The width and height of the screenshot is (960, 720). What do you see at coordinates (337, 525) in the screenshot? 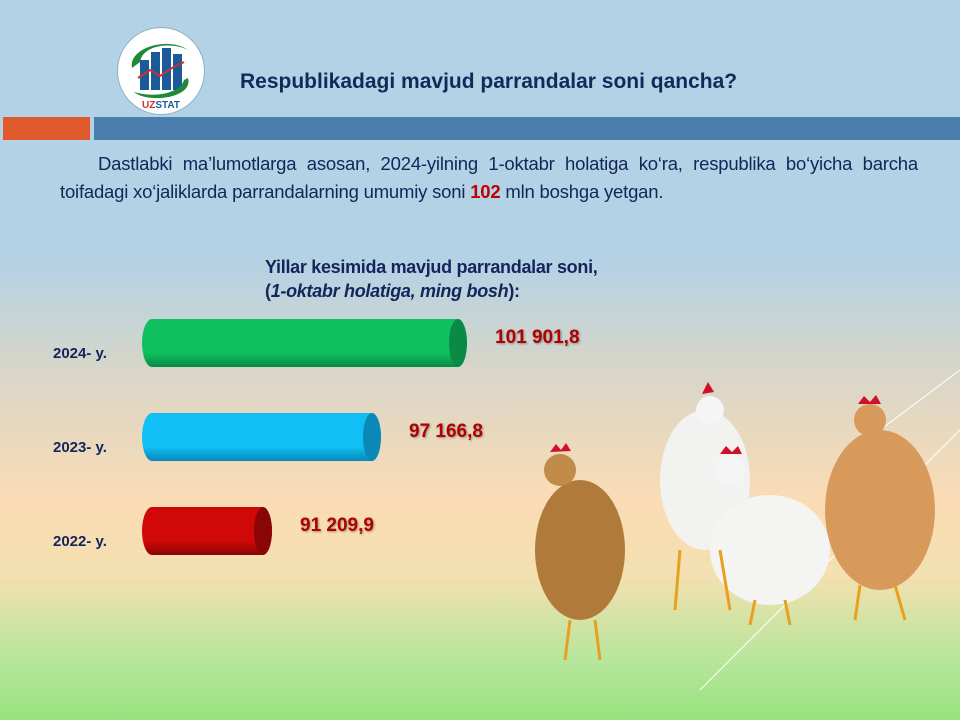
I see `value-label: 91 209,9` at bounding box center [337, 525].